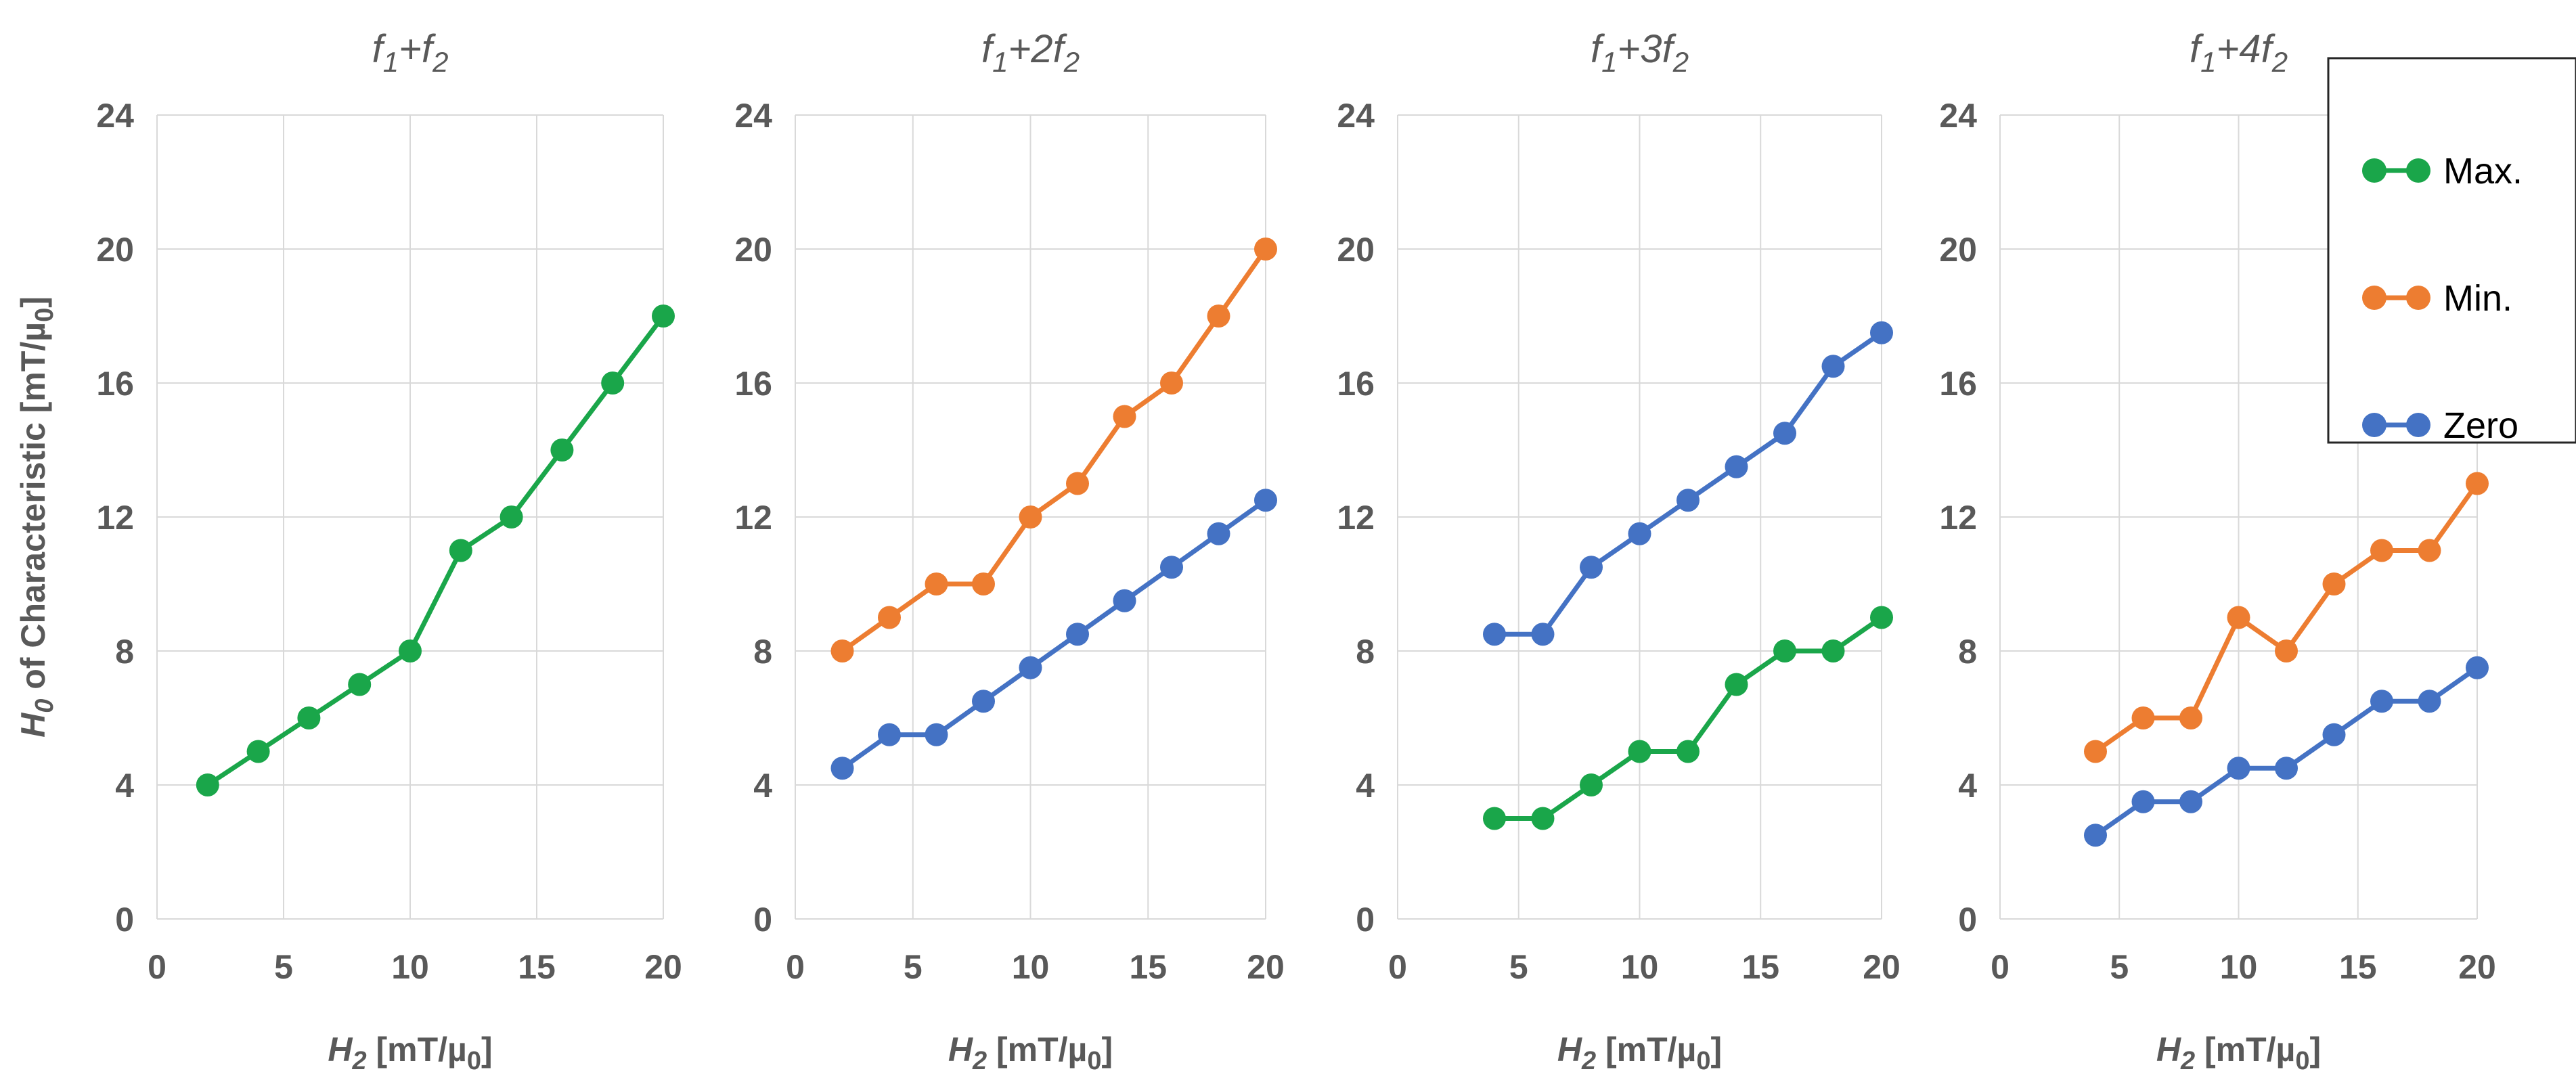 This screenshot has height=1080, width=2576. What do you see at coordinates (2437, 298) in the screenshot?
I see `legend-item-min: Min.` at bounding box center [2437, 298].